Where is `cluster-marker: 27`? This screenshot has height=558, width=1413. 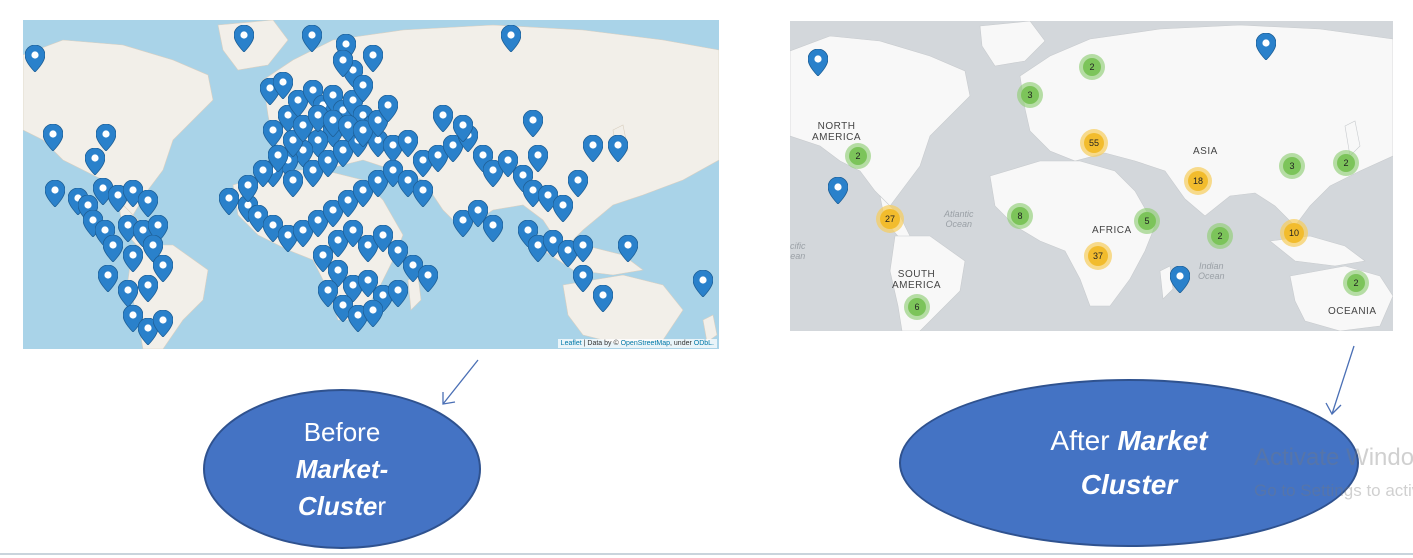 cluster-marker: 27 is located at coordinates (890, 219).